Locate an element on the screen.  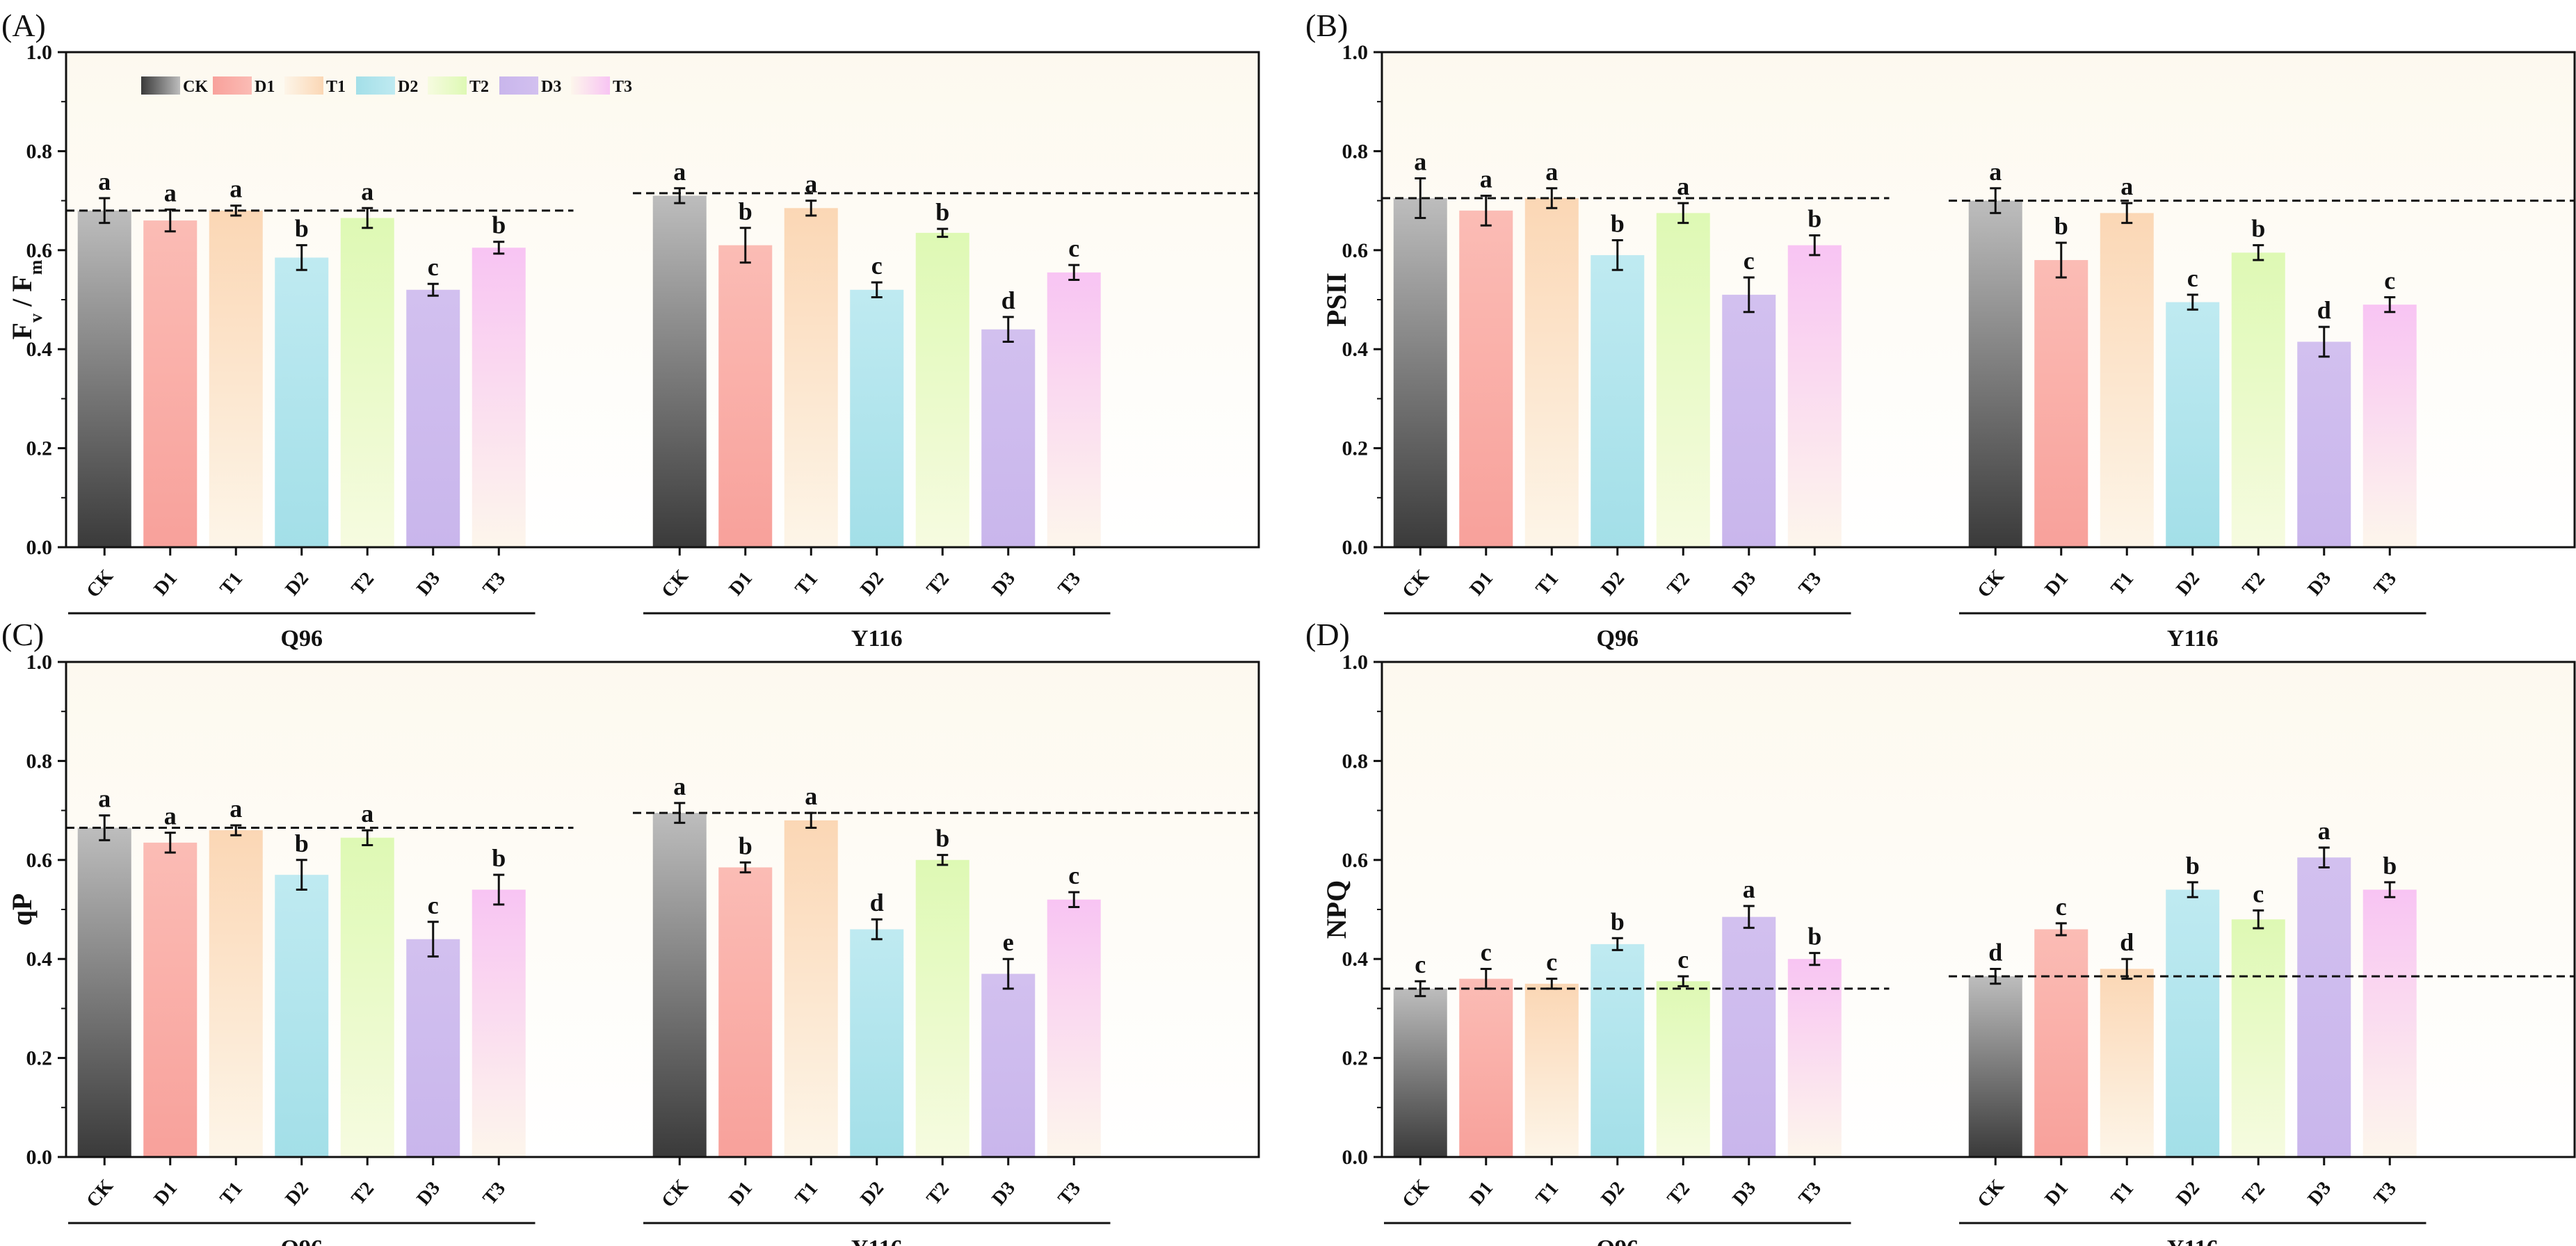
legend-label: T1 is located at coordinates (336, 87).